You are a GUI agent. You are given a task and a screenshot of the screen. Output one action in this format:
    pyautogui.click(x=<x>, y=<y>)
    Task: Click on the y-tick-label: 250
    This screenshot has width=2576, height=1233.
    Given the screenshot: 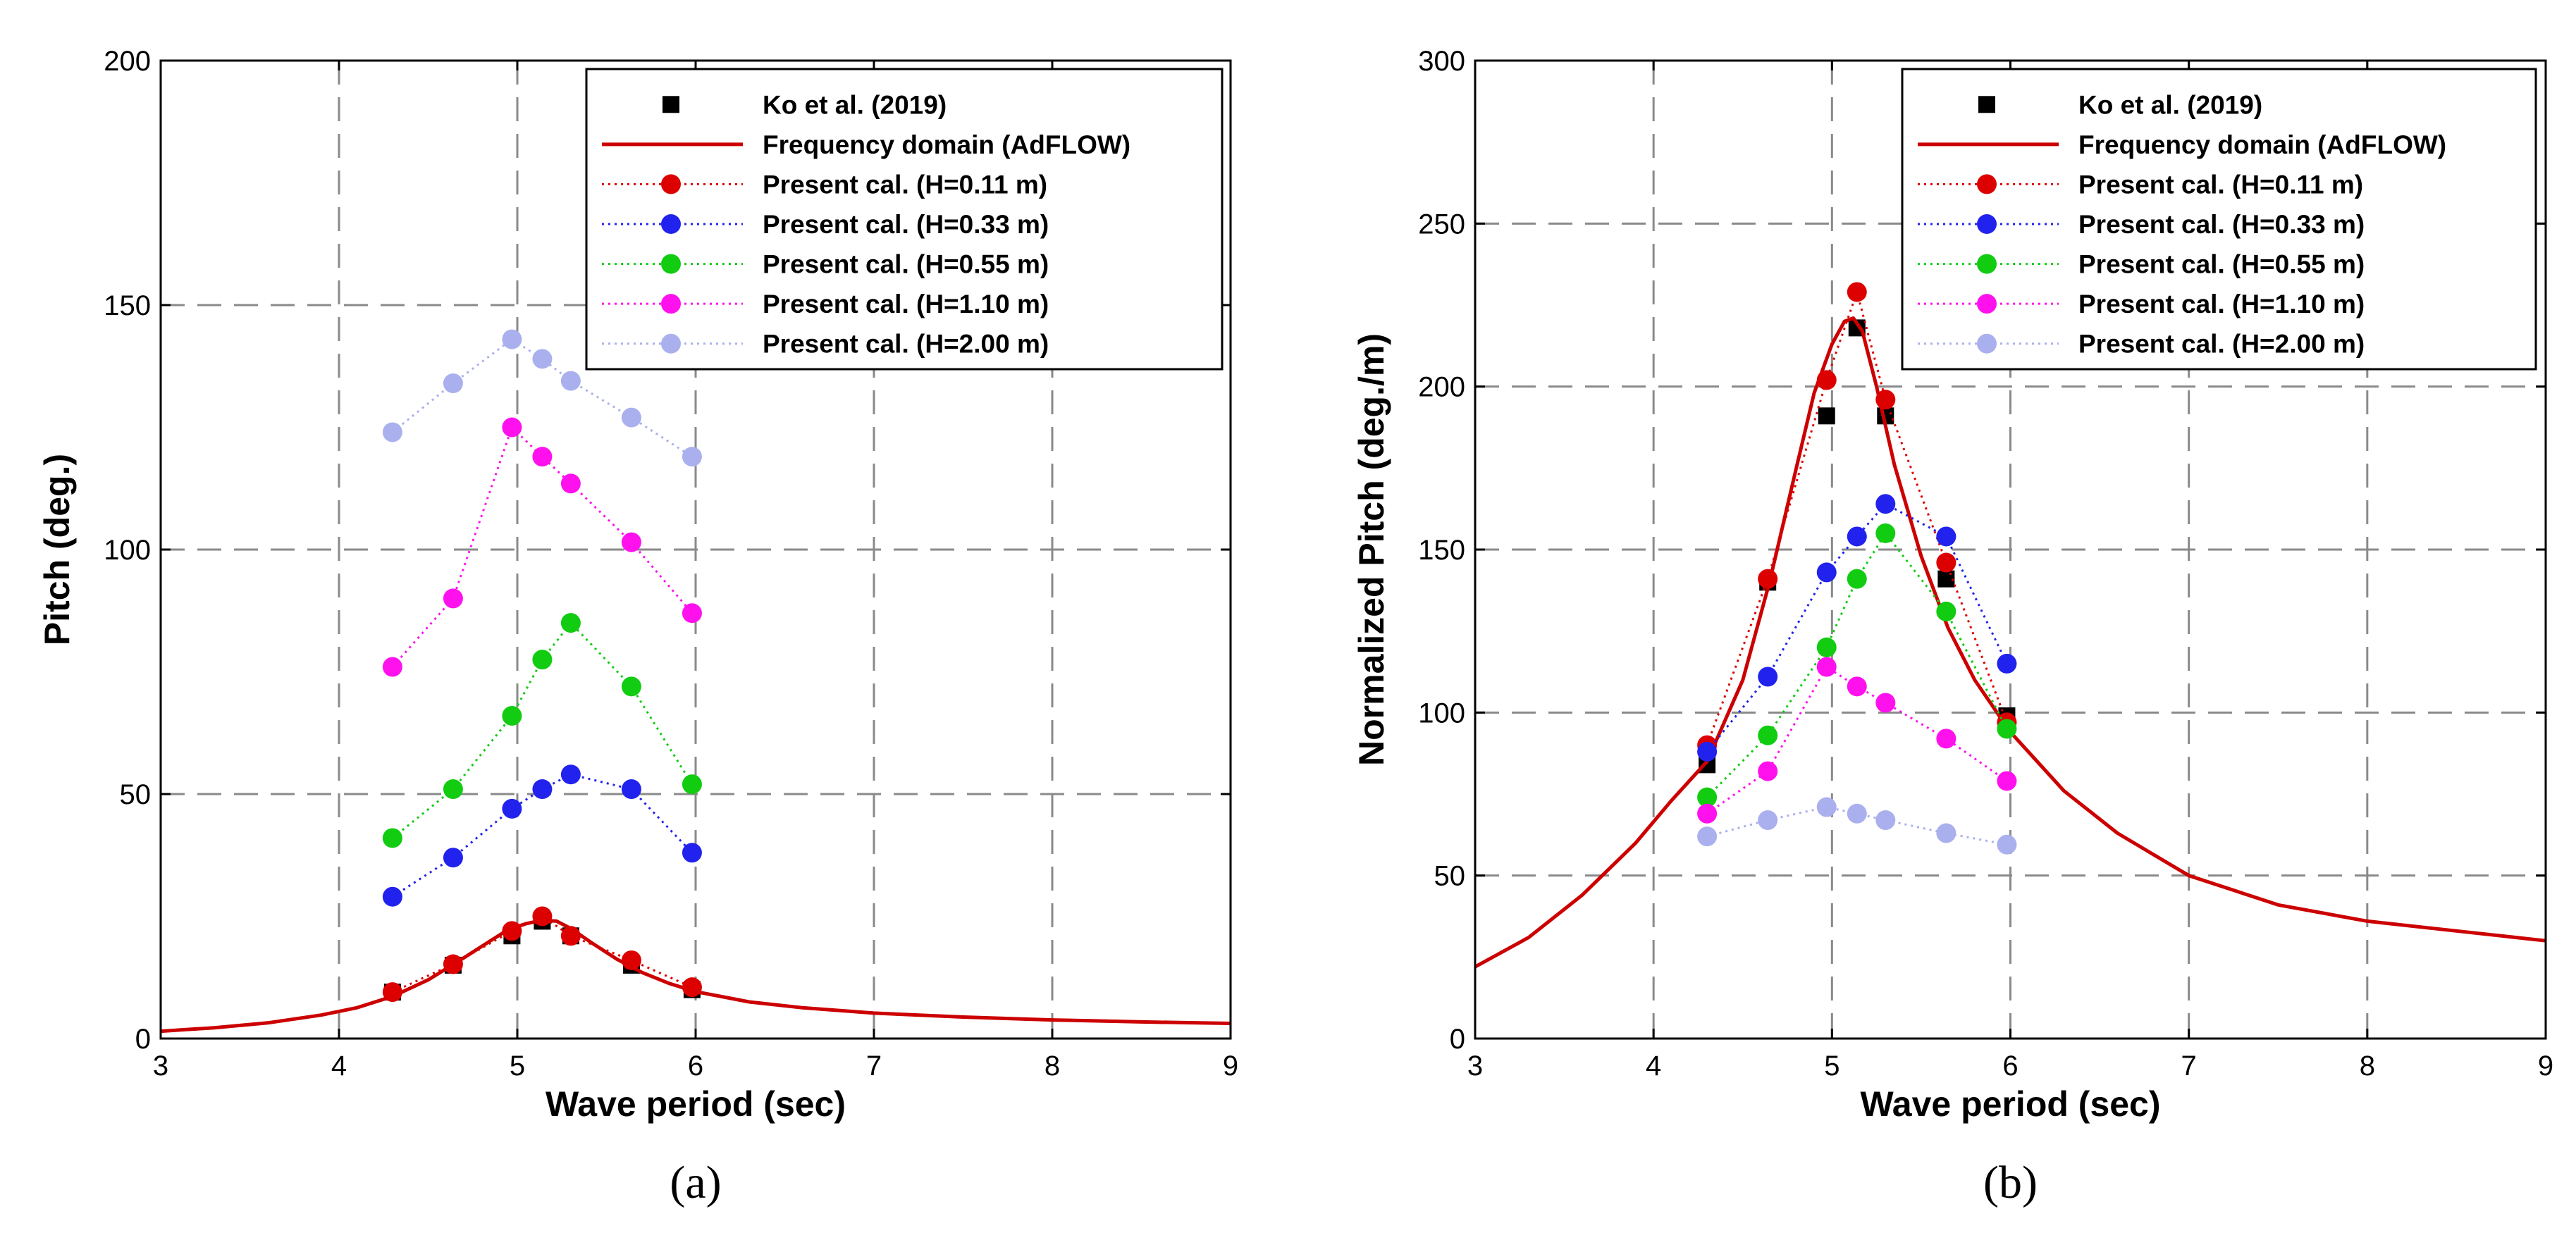 What is the action you would take?
    pyautogui.click(x=1441, y=224)
    